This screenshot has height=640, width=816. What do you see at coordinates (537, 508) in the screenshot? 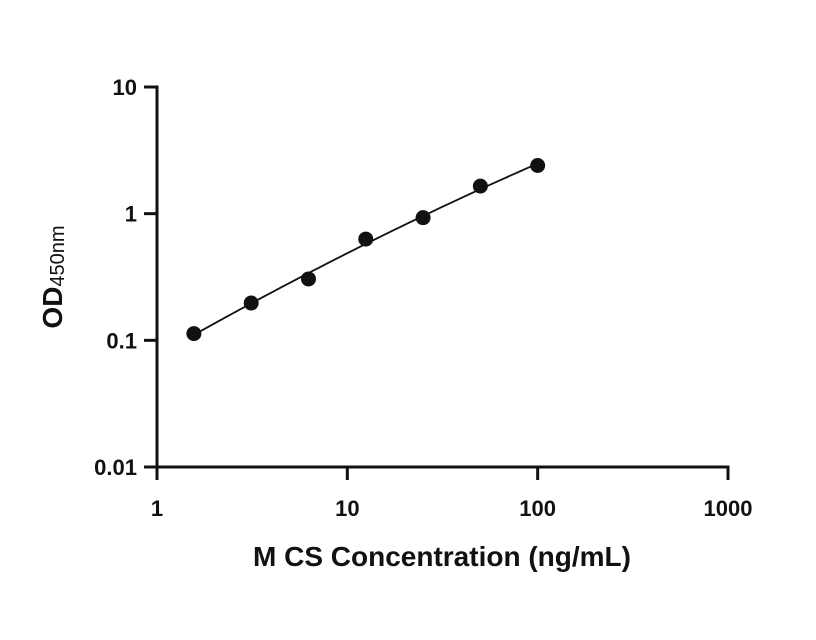
I see `x-tick-label: 100` at bounding box center [537, 508].